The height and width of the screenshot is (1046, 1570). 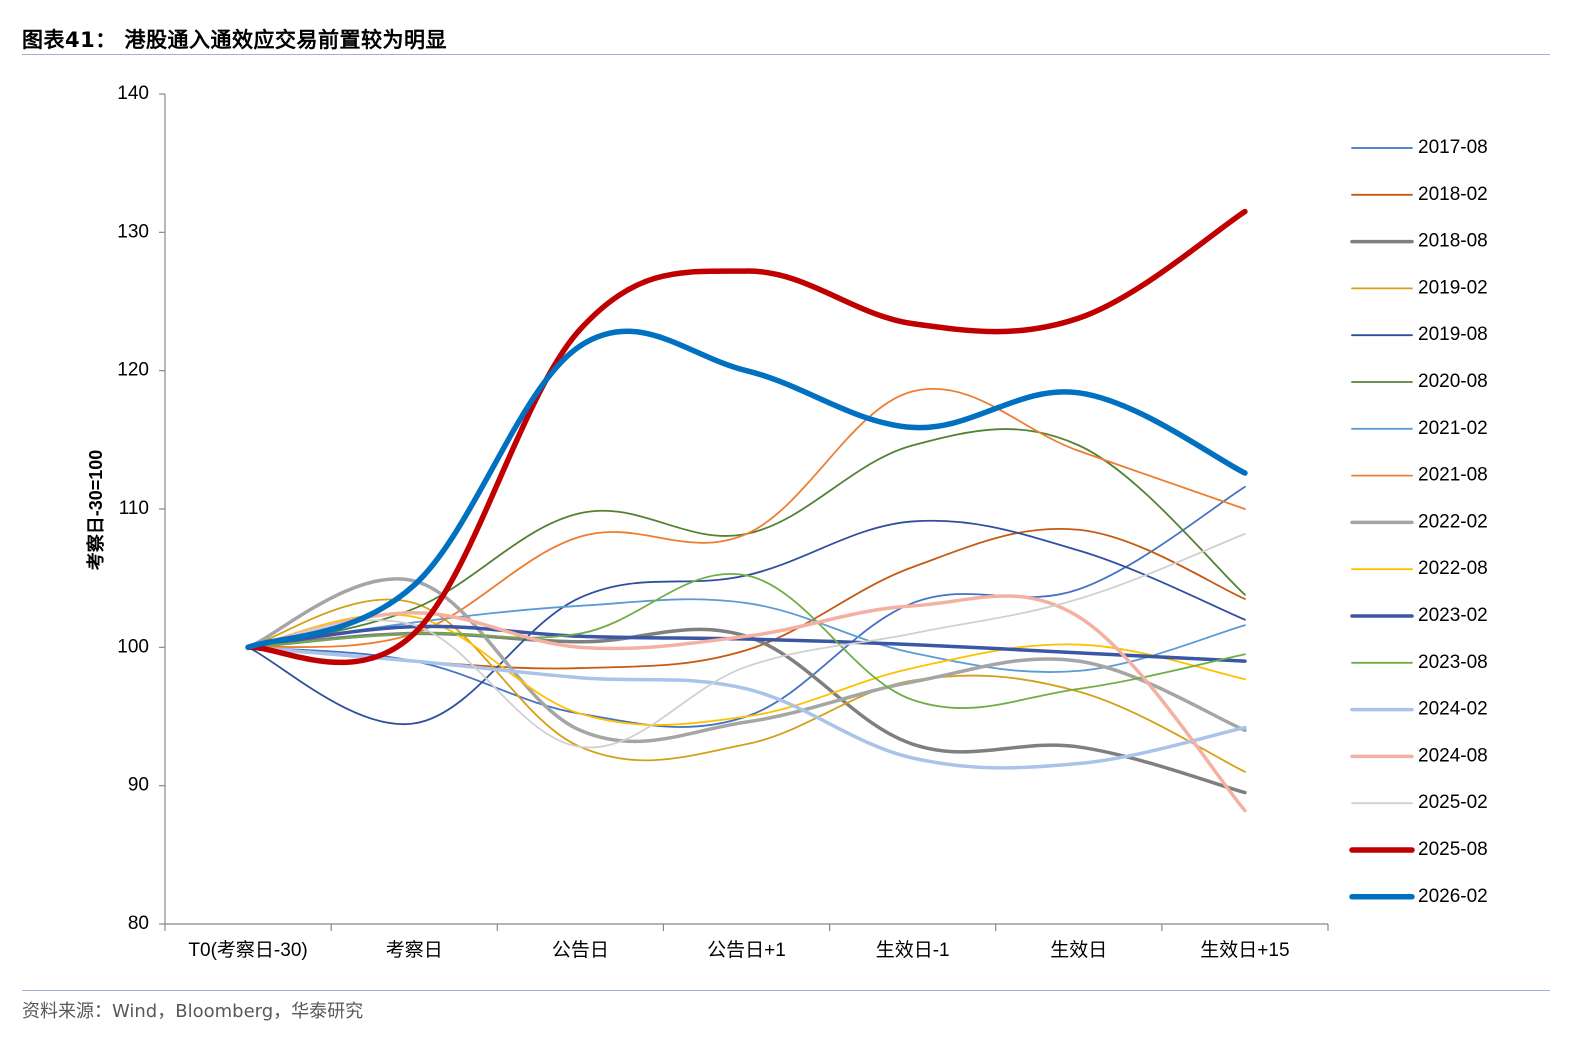 What do you see at coordinates (1453, 428) in the screenshot?
I see `legend-label: 2021-02` at bounding box center [1453, 428].